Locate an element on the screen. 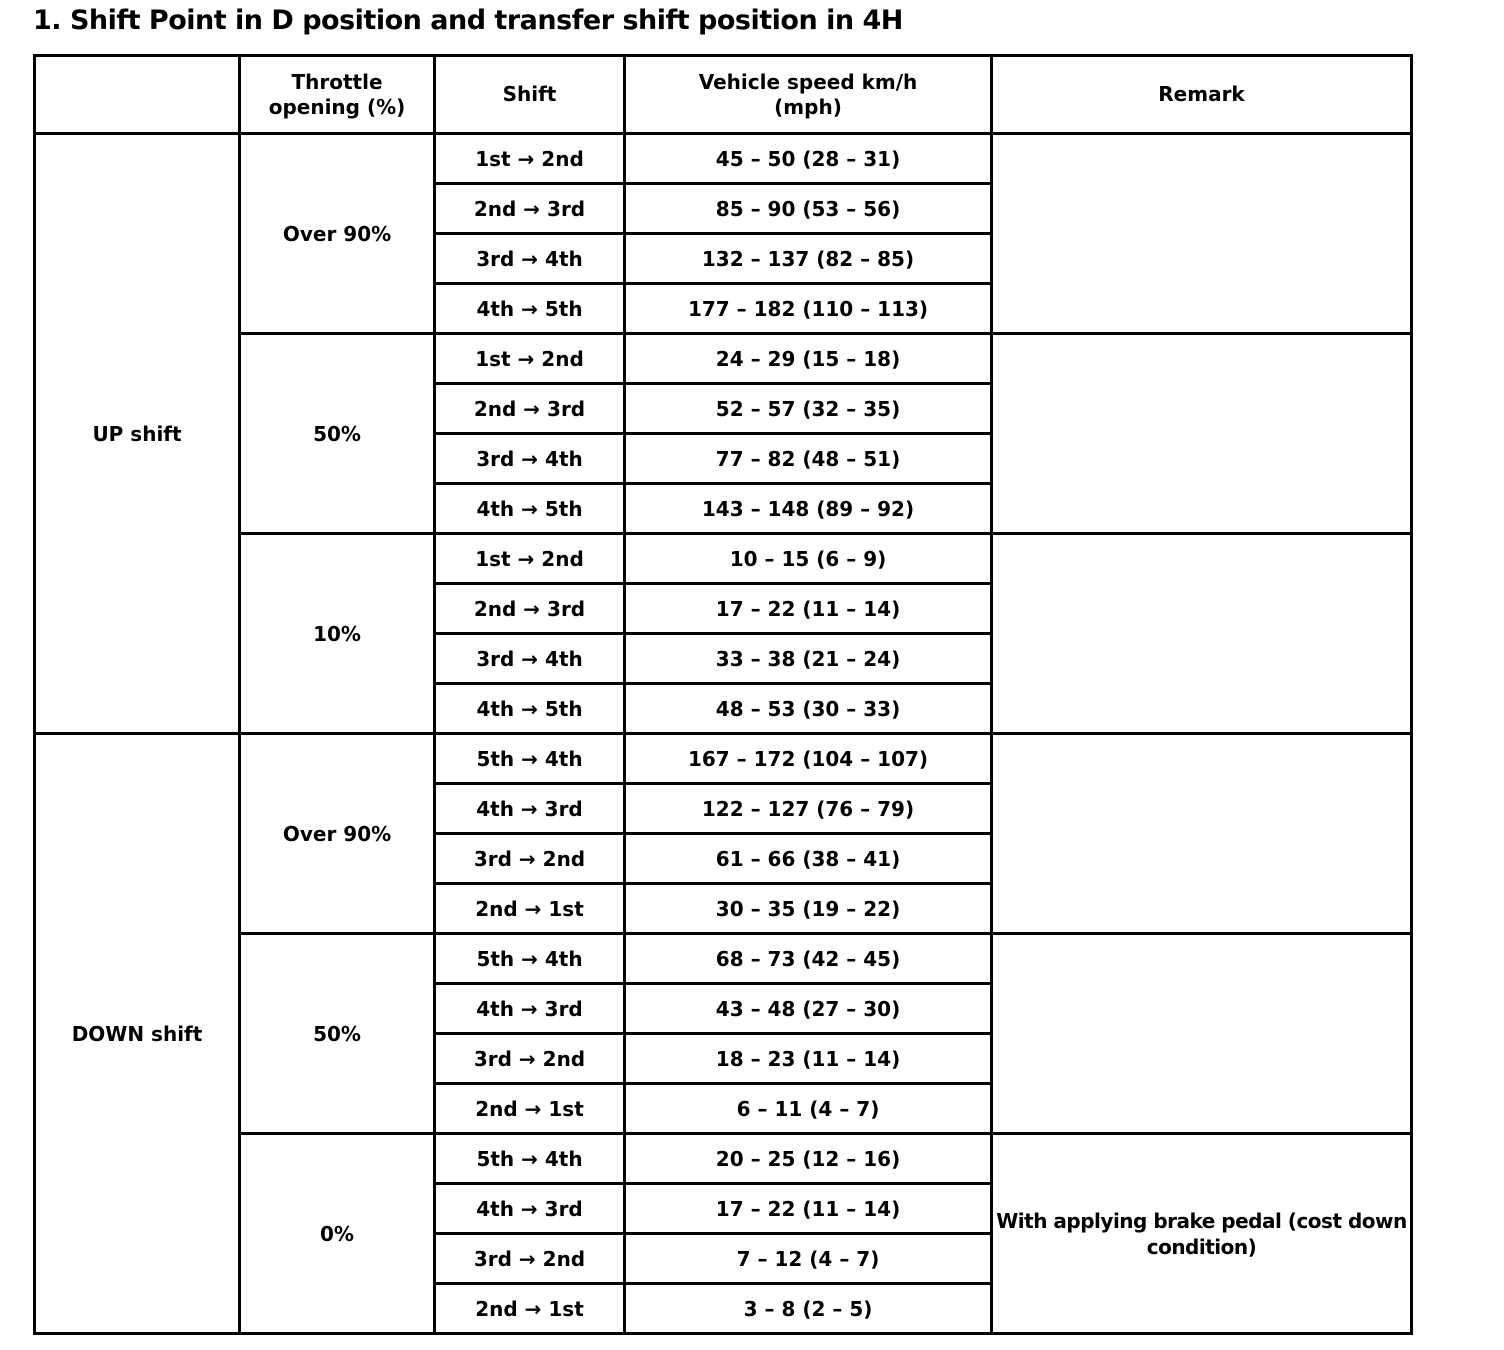 This screenshot has width=1504, height=1350. table-row: 3rd → 4th 132 – 137 (82 – 85) is located at coordinates (723, 258).